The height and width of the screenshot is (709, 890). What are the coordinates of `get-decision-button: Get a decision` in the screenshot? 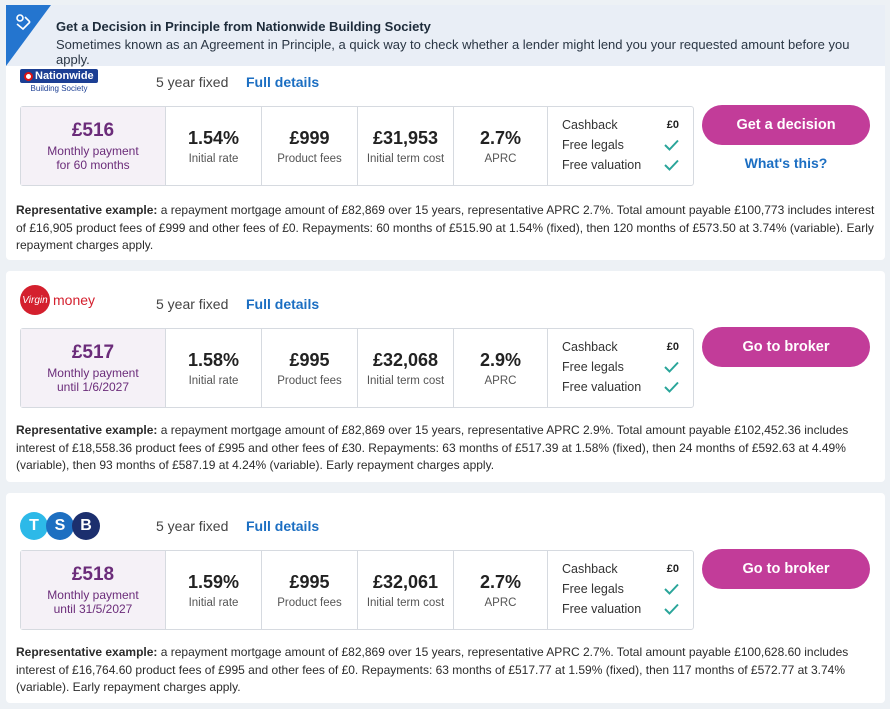 It's located at (786, 125).